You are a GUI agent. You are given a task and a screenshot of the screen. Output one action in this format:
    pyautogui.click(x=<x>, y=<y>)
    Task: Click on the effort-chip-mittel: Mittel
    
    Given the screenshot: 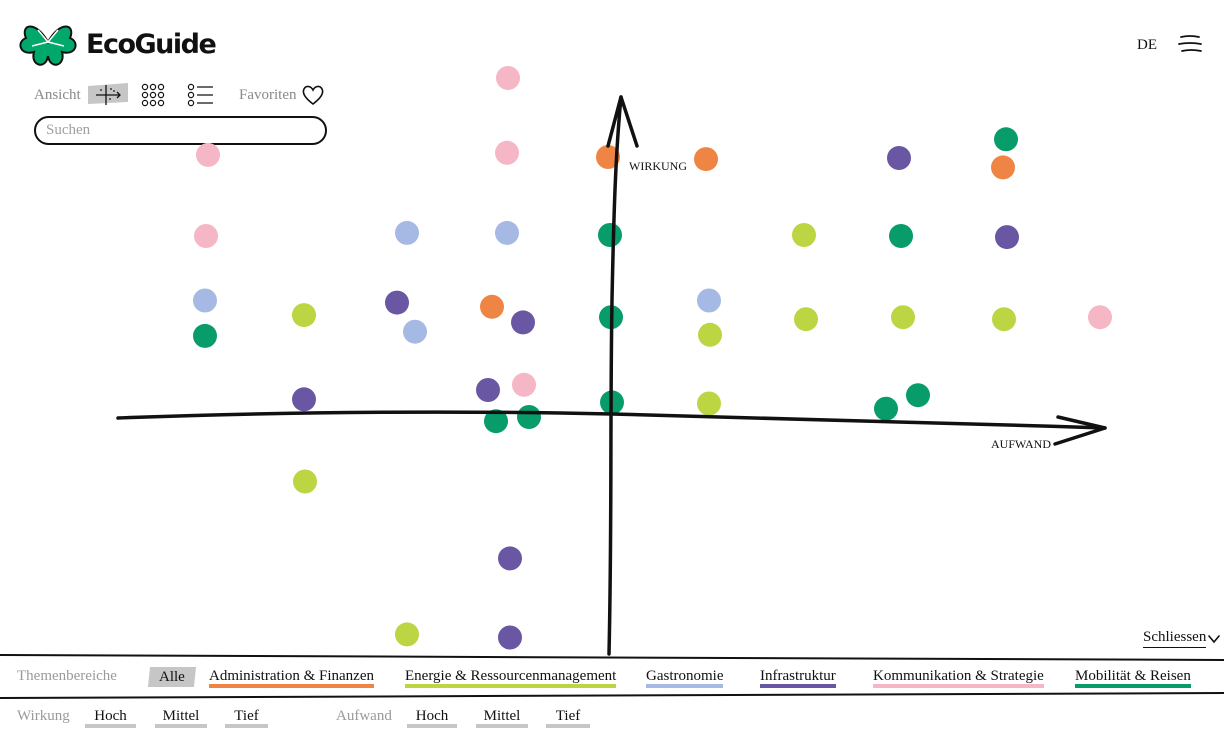 What is the action you would take?
    pyautogui.click(x=502, y=718)
    